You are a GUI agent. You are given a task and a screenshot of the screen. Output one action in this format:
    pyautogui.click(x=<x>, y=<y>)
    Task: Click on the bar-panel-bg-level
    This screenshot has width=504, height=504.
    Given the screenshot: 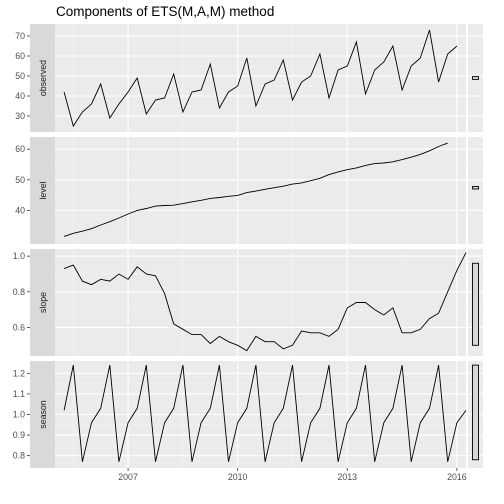 What is the action you would take?
    pyautogui.click(x=475, y=190)
    